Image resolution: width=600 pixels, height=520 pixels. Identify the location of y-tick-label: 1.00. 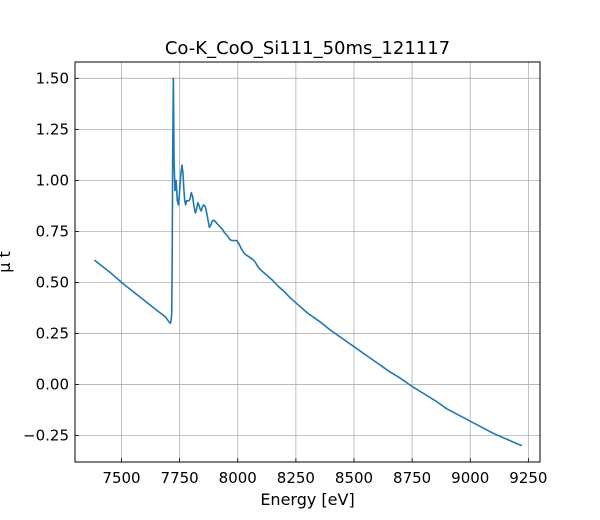
(52, 180).